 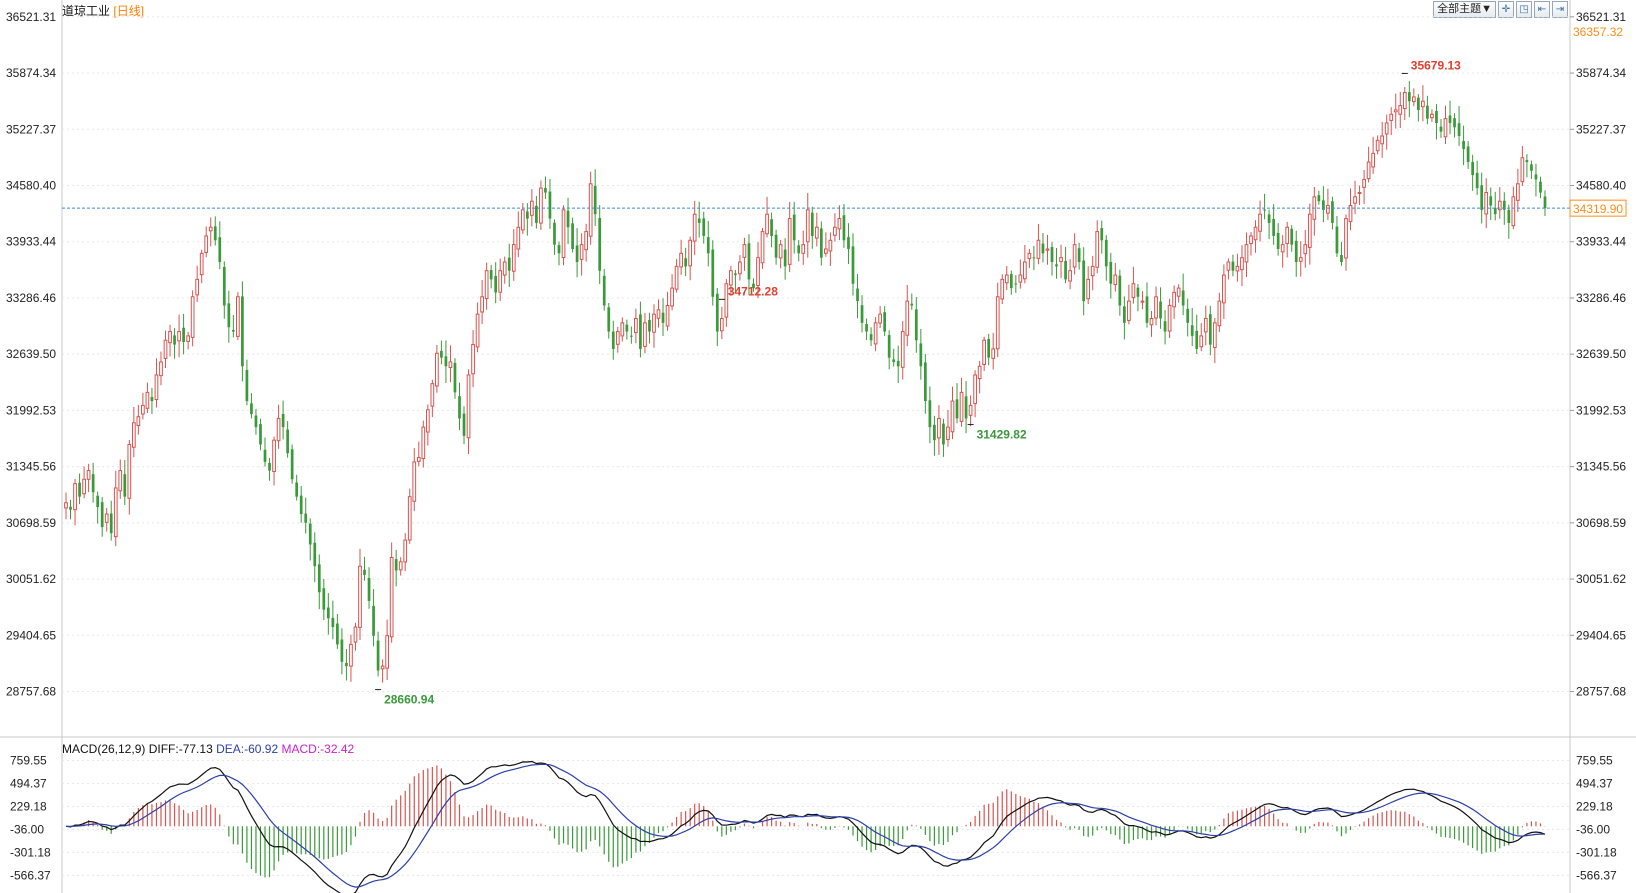 I want to click on price-tick-label-left: 35874.34, so click(x=31, y=73).